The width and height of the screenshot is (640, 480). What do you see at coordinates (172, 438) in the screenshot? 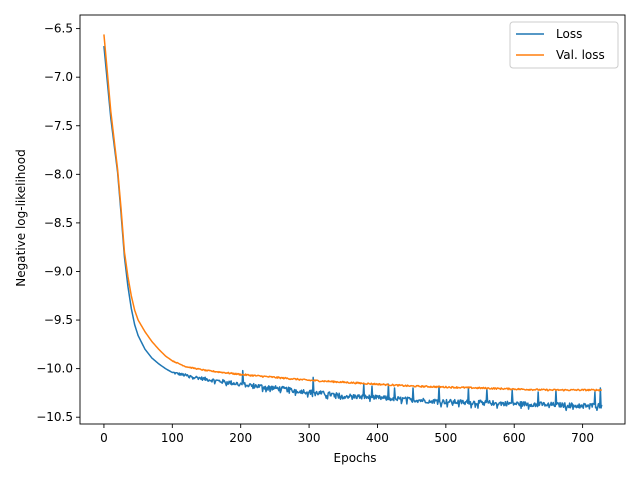
I see `x-tick-label: 100` at bounding box center [172, 438].